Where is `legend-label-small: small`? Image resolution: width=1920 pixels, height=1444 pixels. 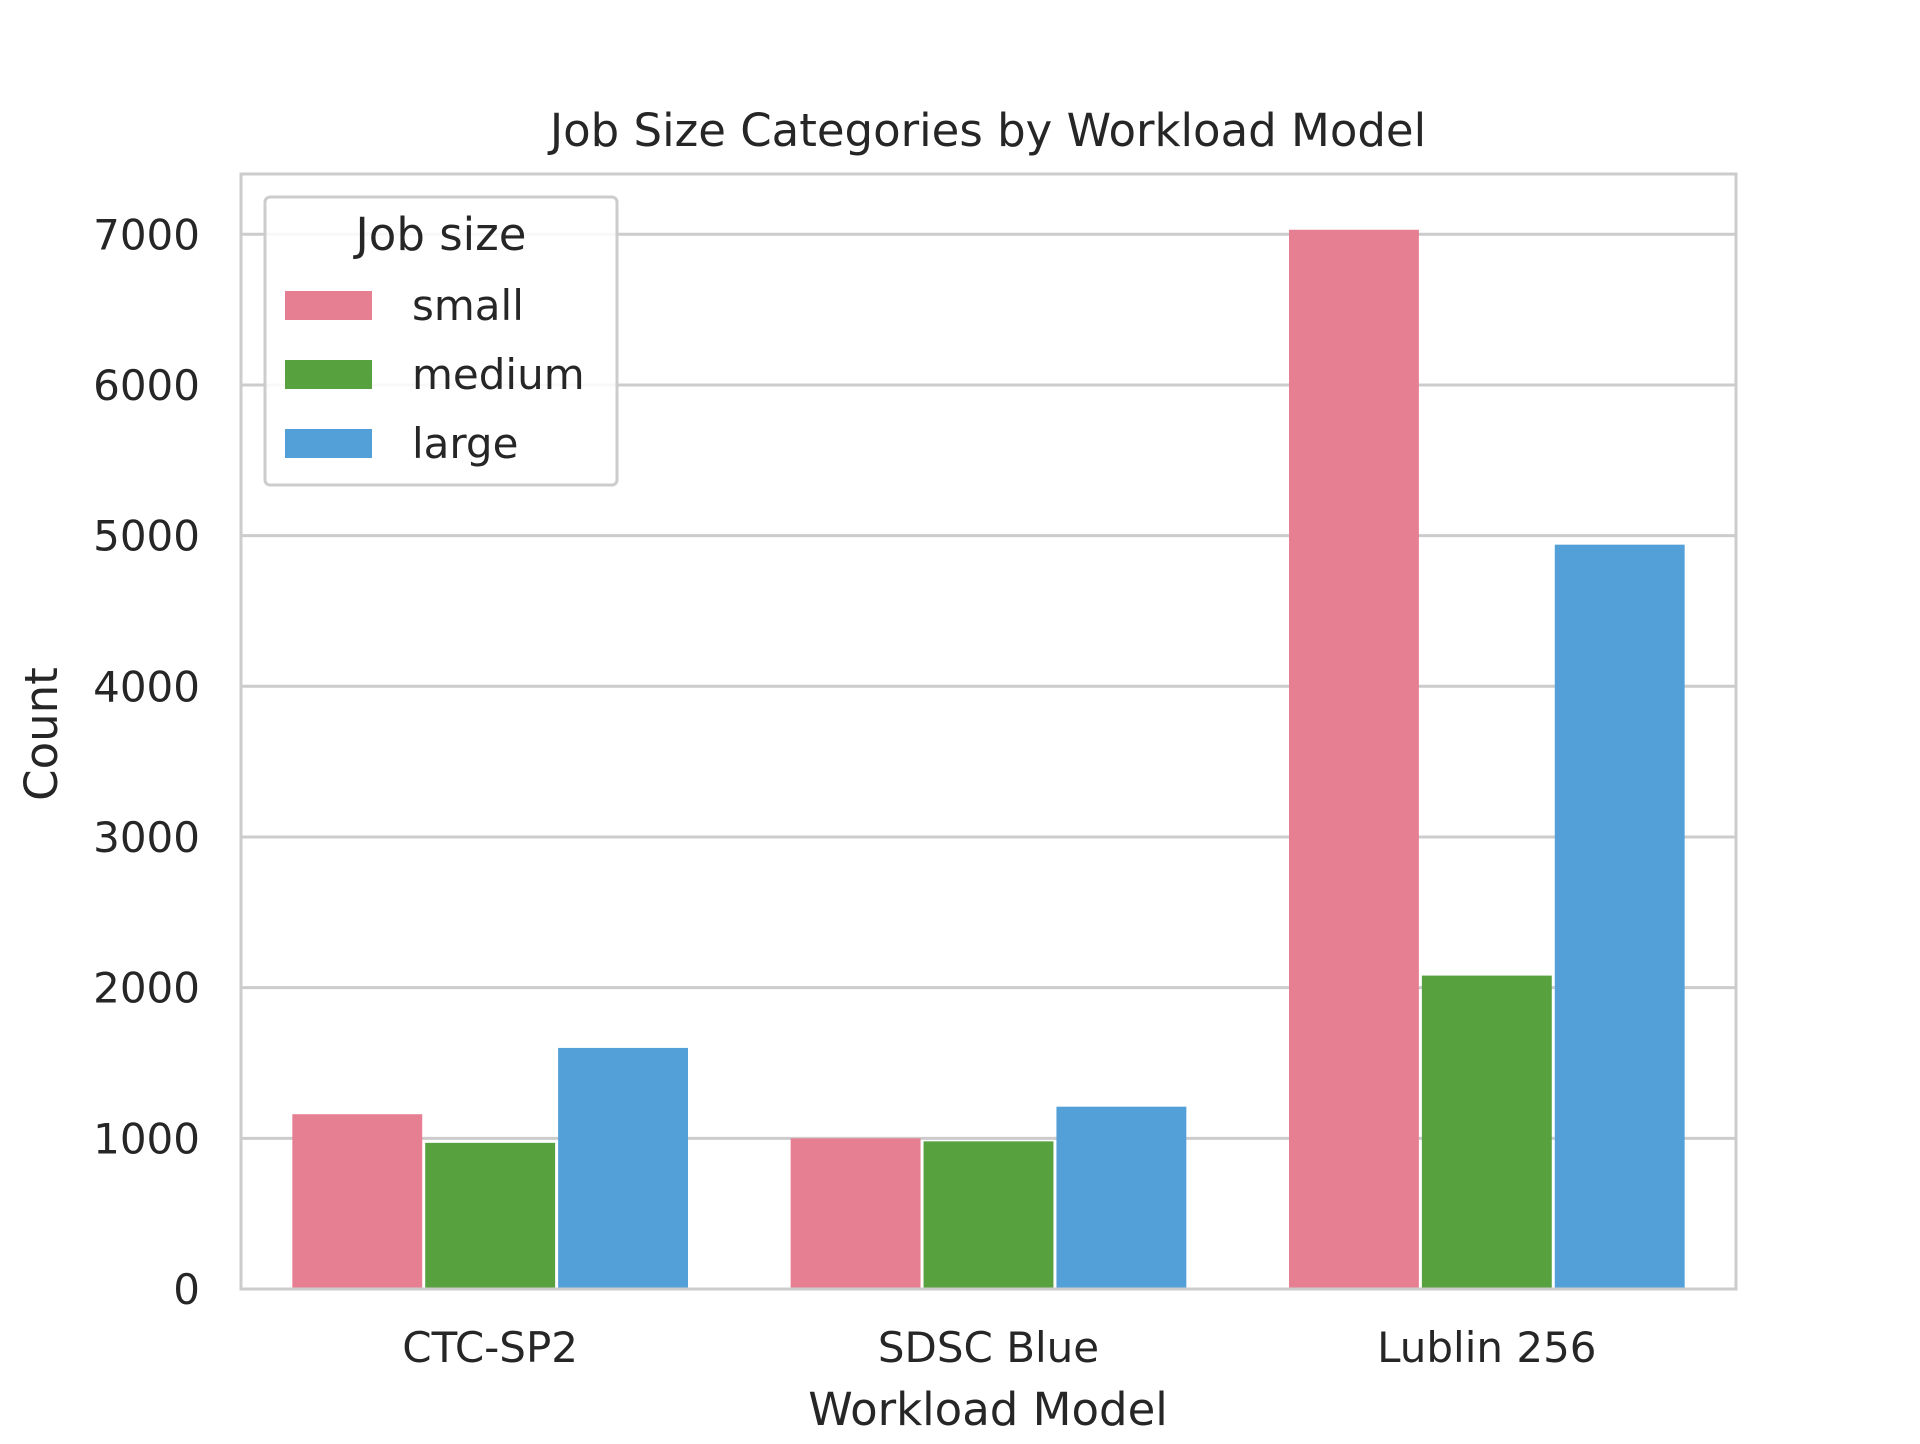 legend-label-small: small is located at coordinates (468, 305).